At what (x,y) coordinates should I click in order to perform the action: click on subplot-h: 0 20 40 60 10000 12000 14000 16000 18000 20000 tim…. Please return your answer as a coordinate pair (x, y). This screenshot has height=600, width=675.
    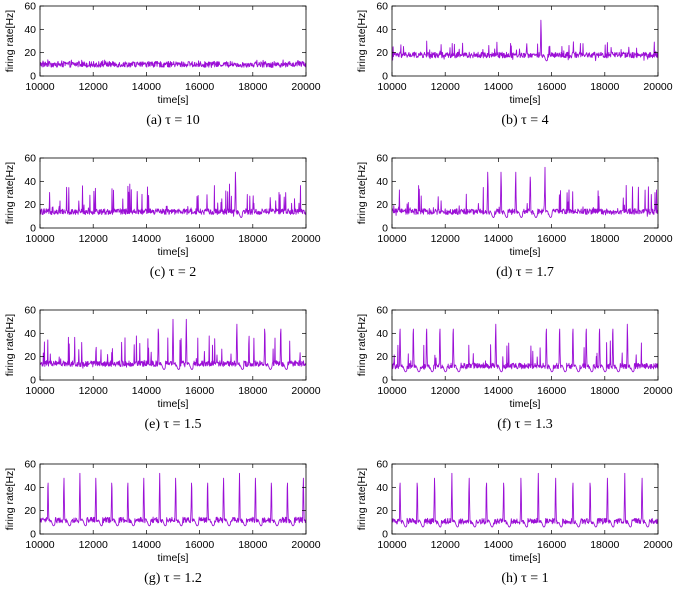
    Looking at the image, I should click on (514, 523).